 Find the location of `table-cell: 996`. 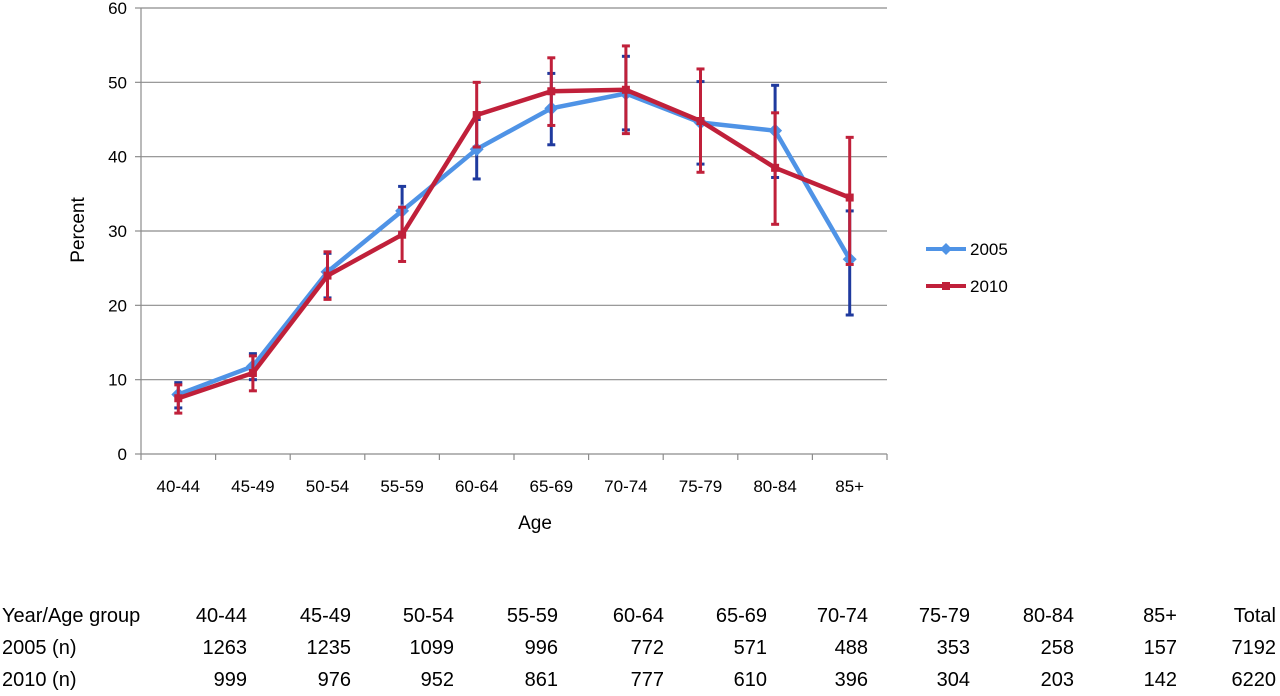

table-cell: 996 is located at coordinates (541, 648).